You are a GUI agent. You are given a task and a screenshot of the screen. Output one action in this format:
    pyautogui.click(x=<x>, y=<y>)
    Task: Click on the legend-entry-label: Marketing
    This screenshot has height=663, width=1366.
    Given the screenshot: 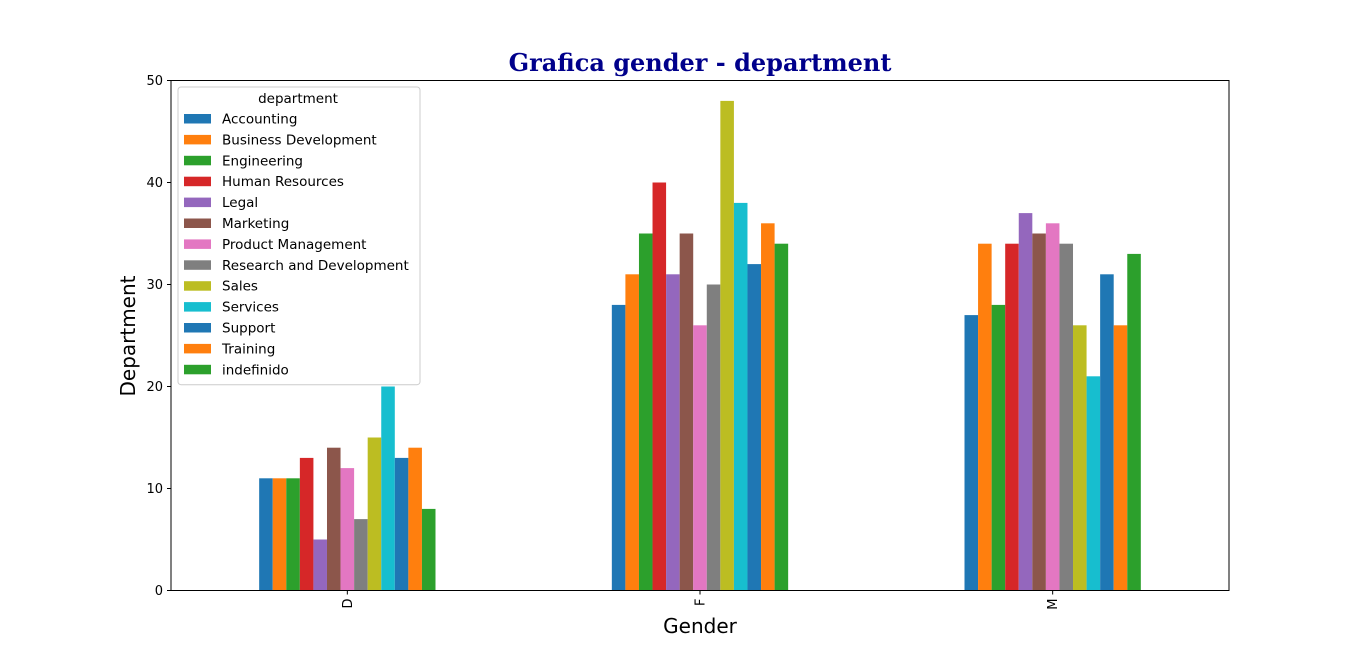 What is the action you would take?
    pyautogui.click(x=255, y=224)
    